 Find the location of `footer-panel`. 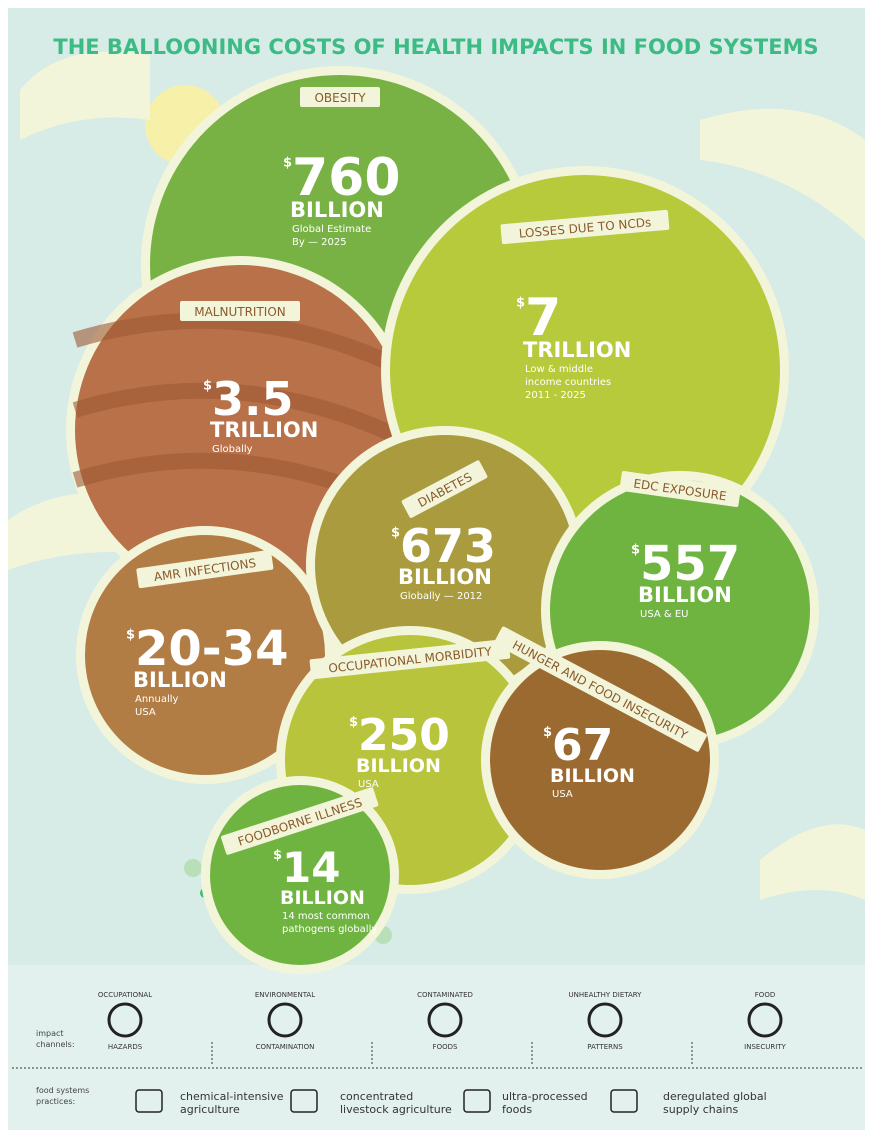

footer-panel is located at coordinates (436, 1047).